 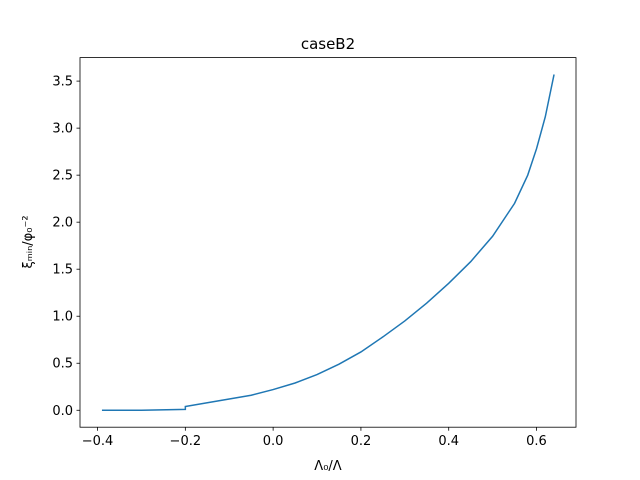 What do you see at coordinates (62, 223) in the screenshot?
I see `y-tick-label: 2.0` at bounding box center [62, 223].